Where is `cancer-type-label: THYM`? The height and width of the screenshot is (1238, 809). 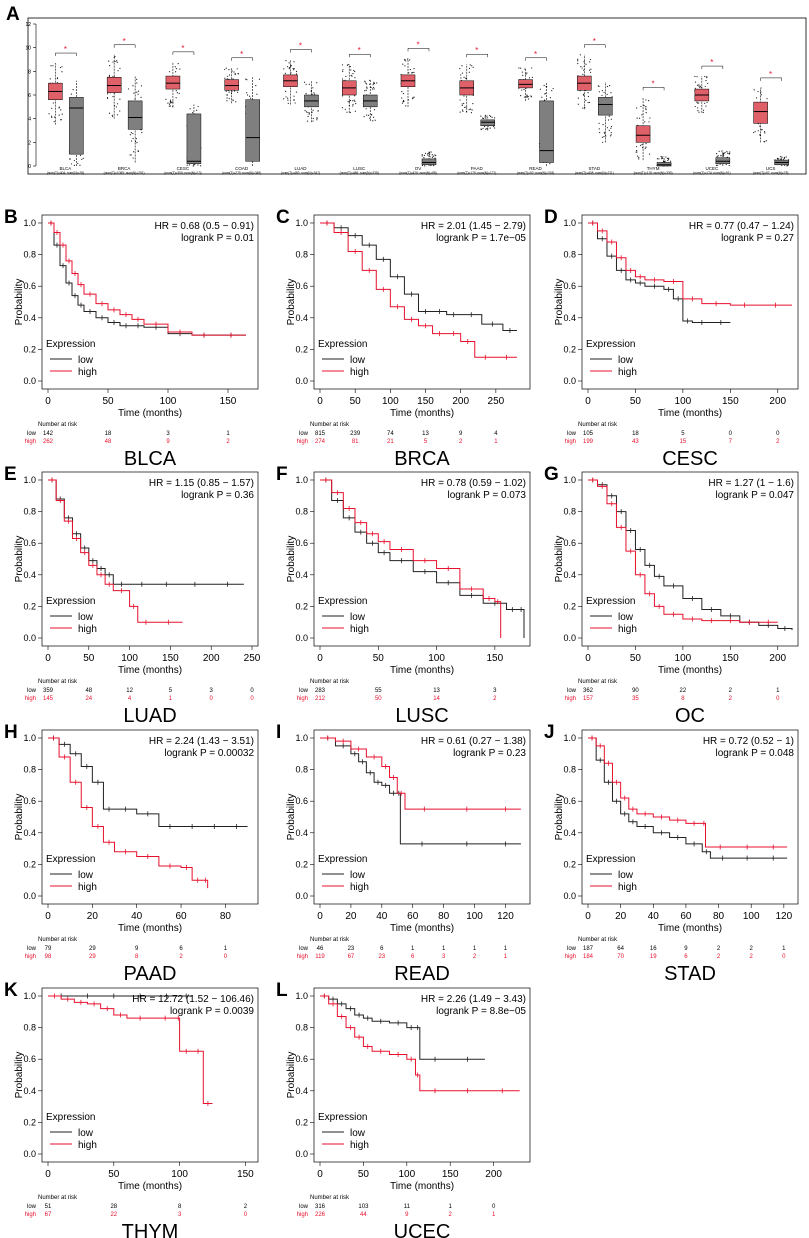
cancer-type-label: THYM is located at coordinates (150, 1229).